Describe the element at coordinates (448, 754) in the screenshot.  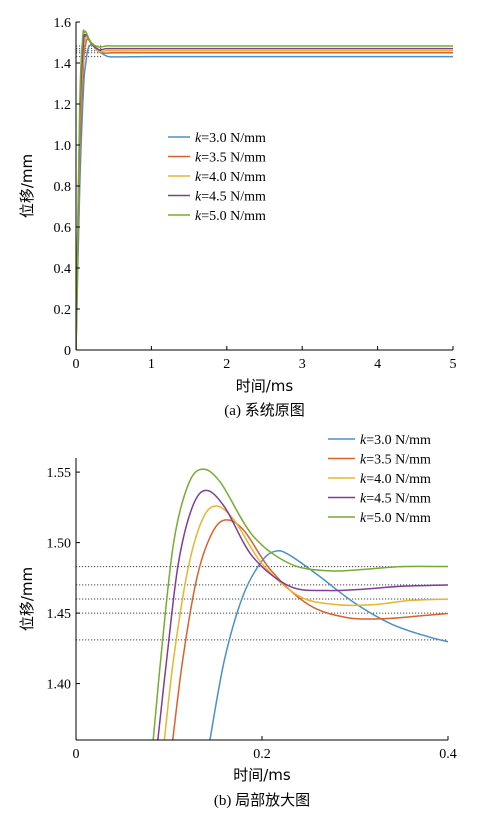
I see `x-tick-label: 0.4` at that location.